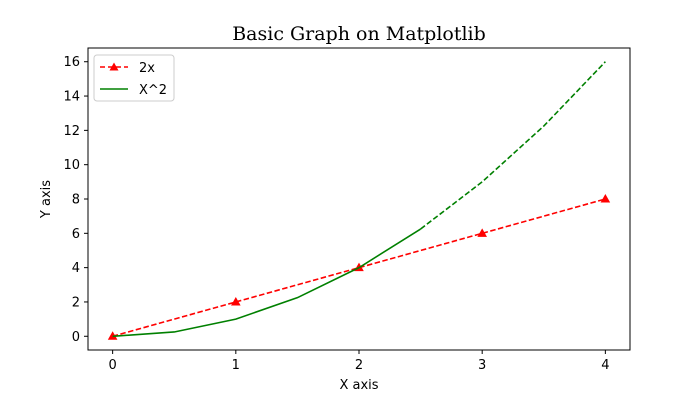 The width and height of the screenshot is (700, 400). What do you see at coordinates (133, 90) in the screenshot?
I see `legend-entry-x-squared: X^2` at bounding box center [133, 90].